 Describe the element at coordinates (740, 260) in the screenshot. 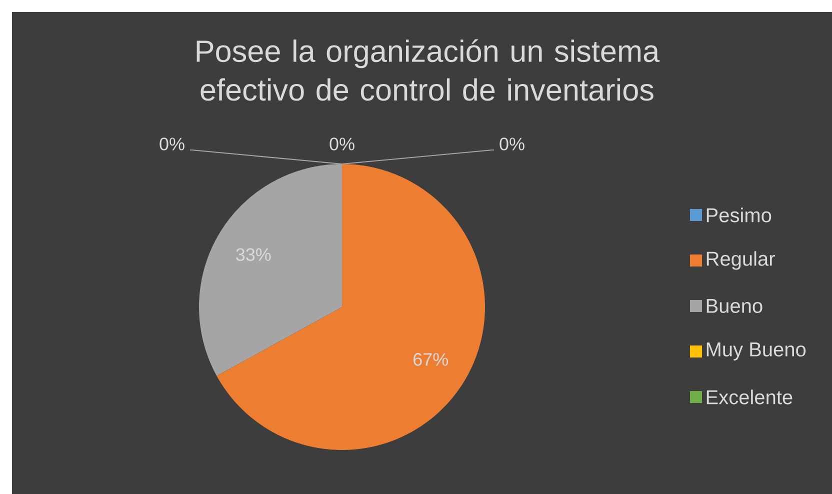

I see `legend-label: Regular` at that location.